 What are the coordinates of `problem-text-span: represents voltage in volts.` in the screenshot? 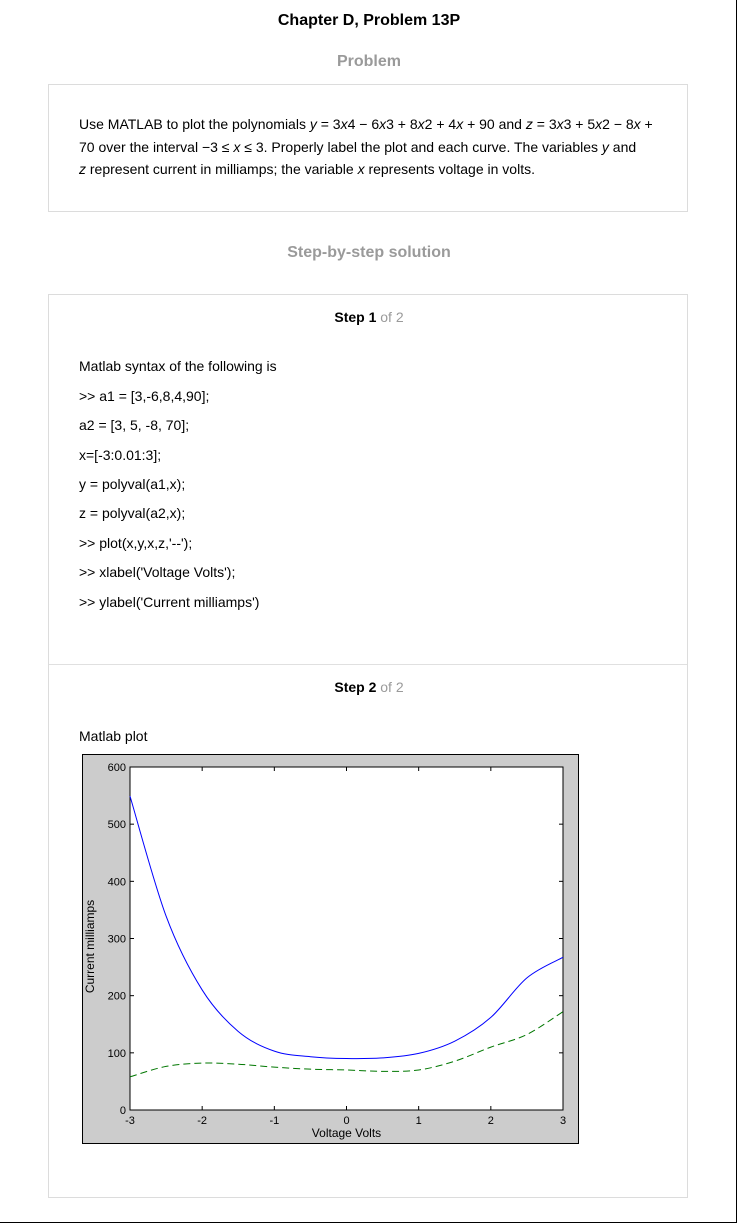 It's located at (449, 169).